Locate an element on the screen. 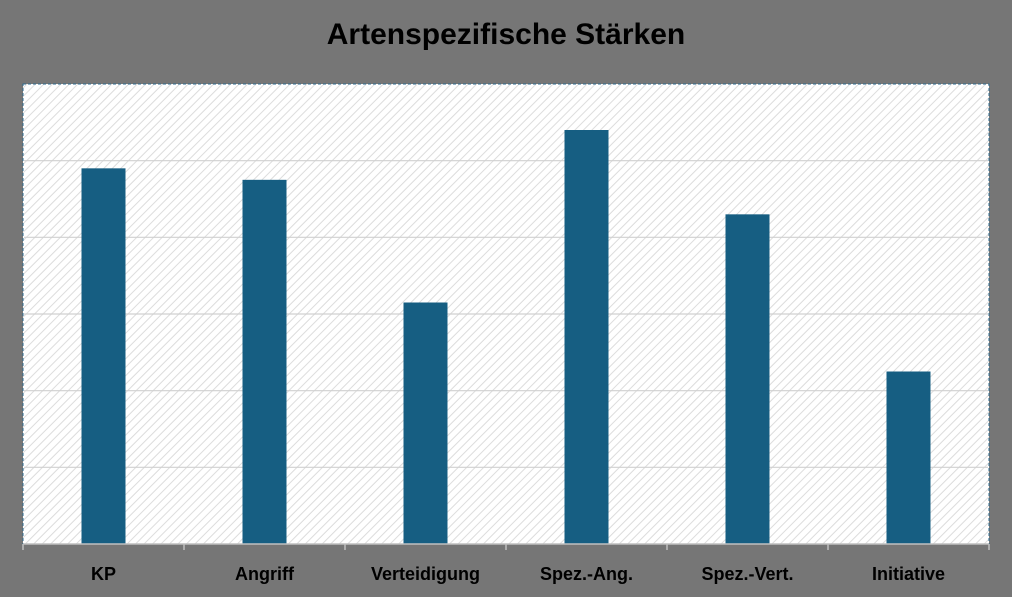 This screenshot has width=1012, height=597. x-tick-label: Angriff is located at coordinates (265, 574).